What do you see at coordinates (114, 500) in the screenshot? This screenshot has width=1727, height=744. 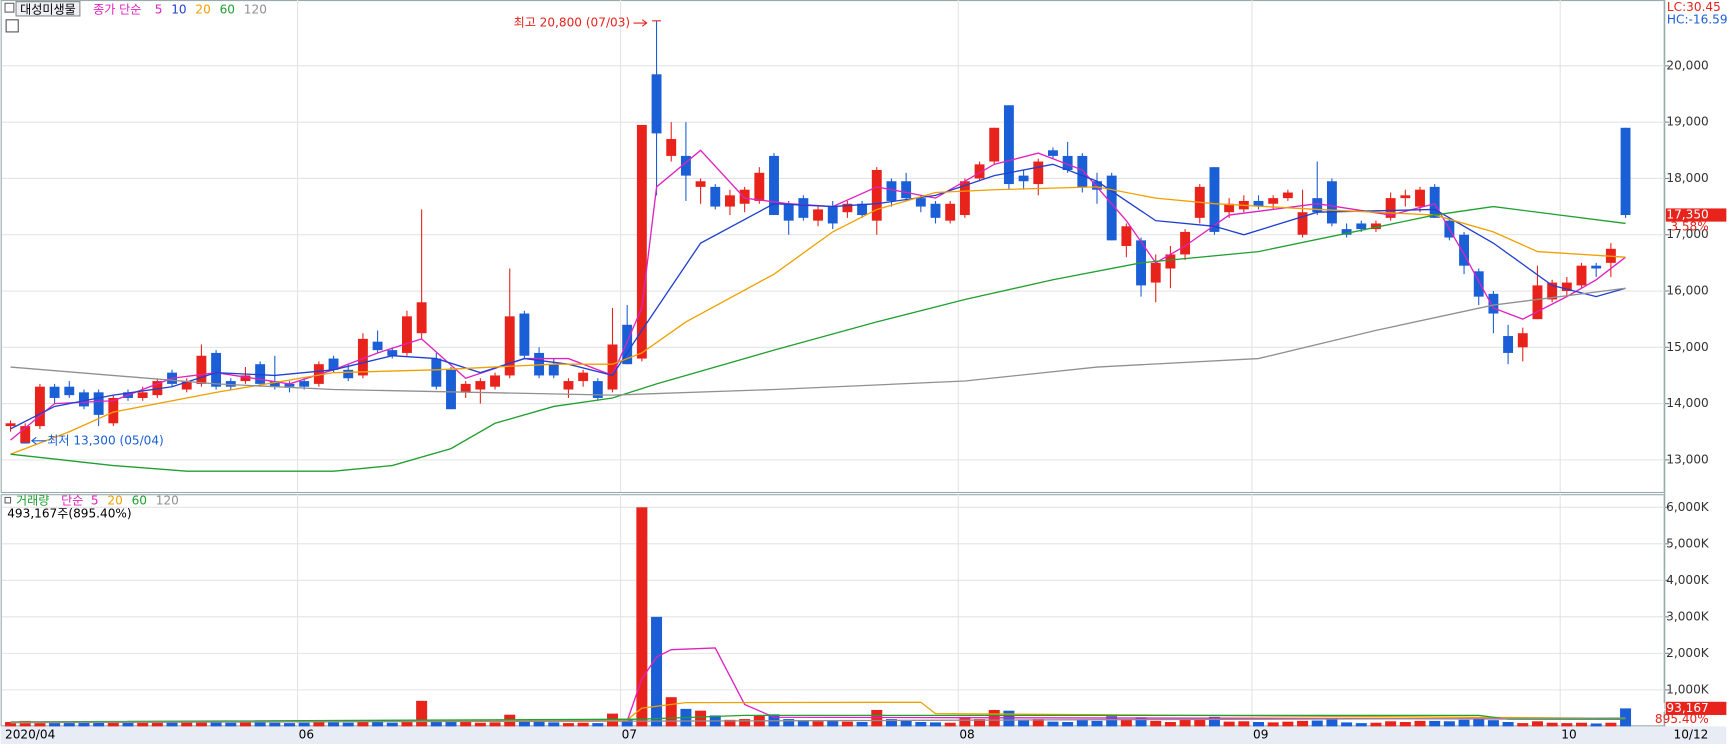 I see `legend-entry: 20` at bounding box center [114, 500].